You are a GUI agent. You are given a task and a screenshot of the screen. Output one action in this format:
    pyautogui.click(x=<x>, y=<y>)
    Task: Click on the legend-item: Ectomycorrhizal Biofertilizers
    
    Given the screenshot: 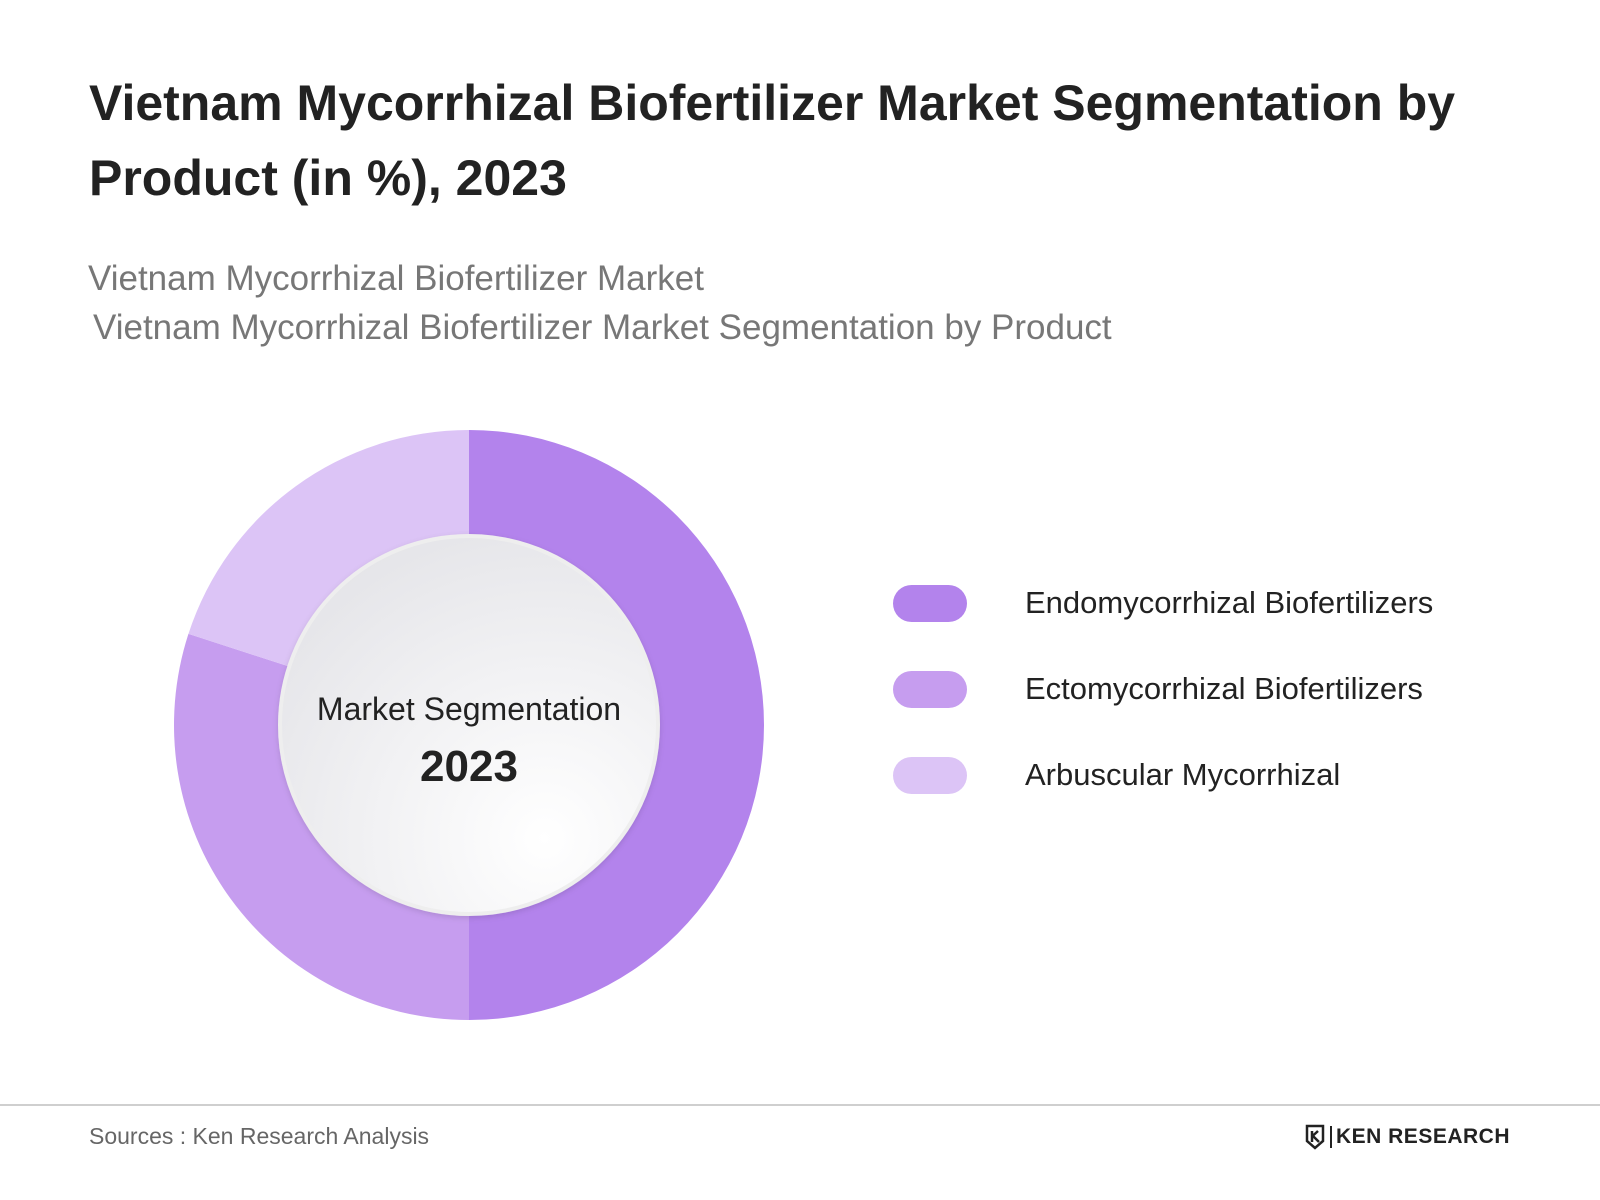 What is the action you would take?
    pyautogui.click(x=1163, y=689)
    